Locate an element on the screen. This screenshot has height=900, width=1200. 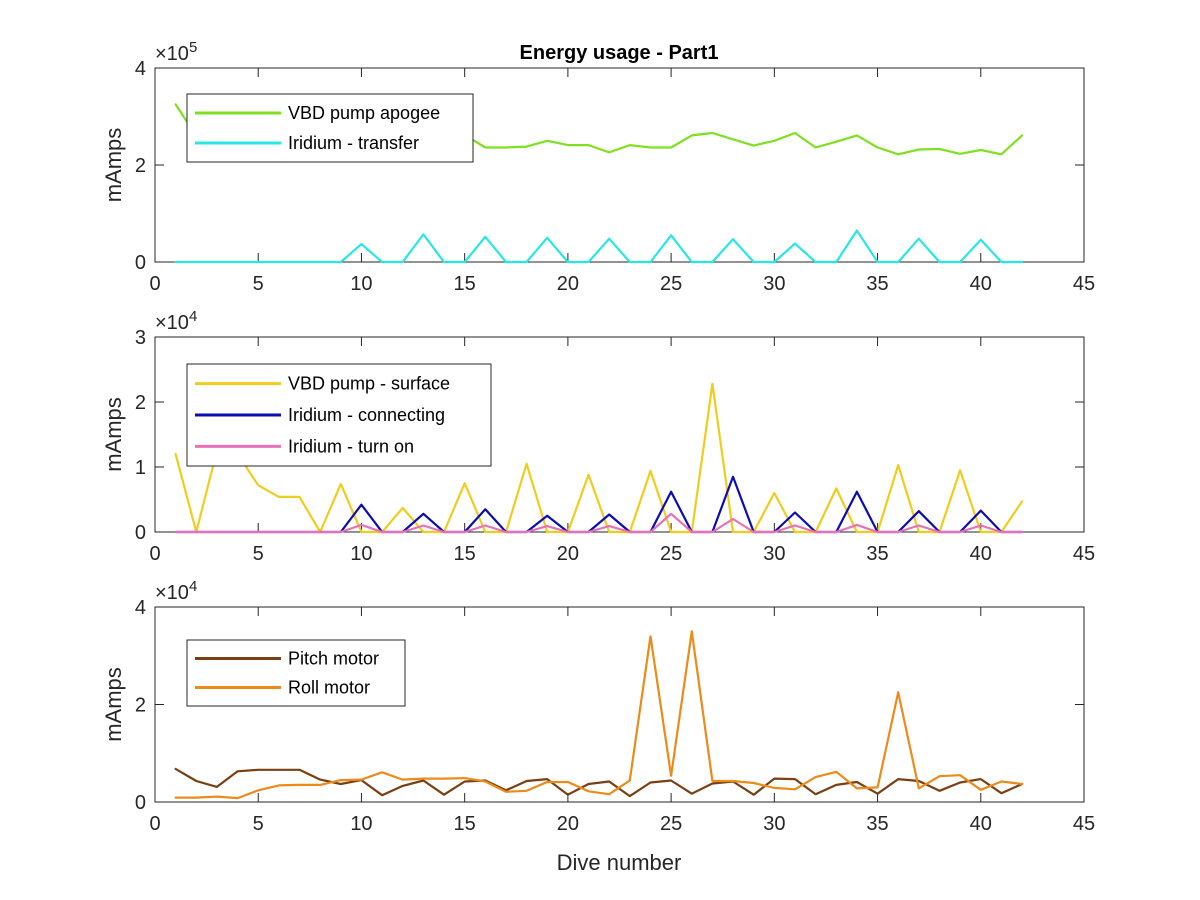
y-tick-label: 1 is located at coordinates (140, 468).